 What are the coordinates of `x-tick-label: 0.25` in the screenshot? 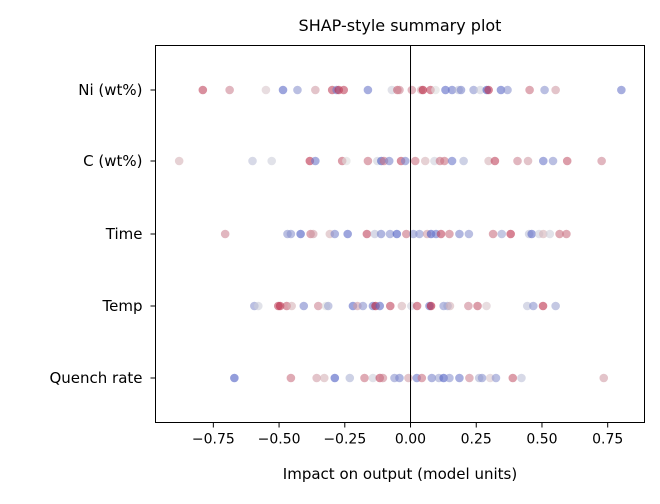 It's located at (476, 440).